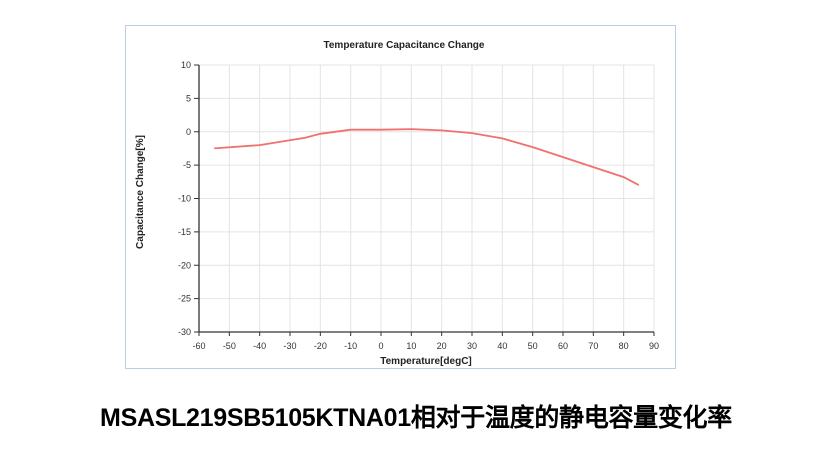  I want to click on y-tick-label: 0, so click(188, 132).